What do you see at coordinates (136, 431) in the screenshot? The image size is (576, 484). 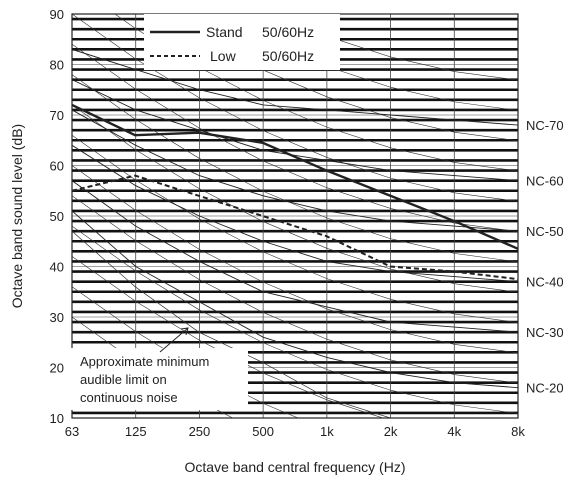 I see `x-tick-label: 125` at bounding box center [136, 431].